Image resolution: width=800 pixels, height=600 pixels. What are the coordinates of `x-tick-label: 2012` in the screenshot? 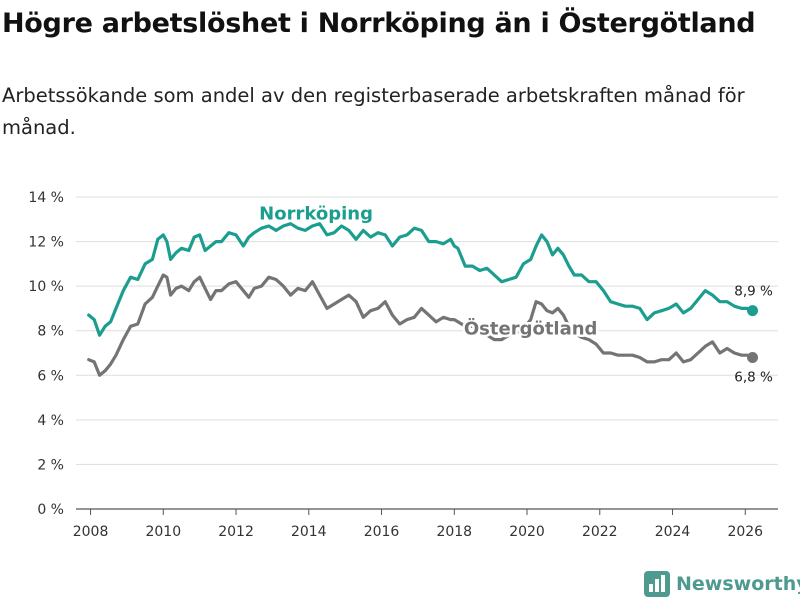 It's located at (236, 532).